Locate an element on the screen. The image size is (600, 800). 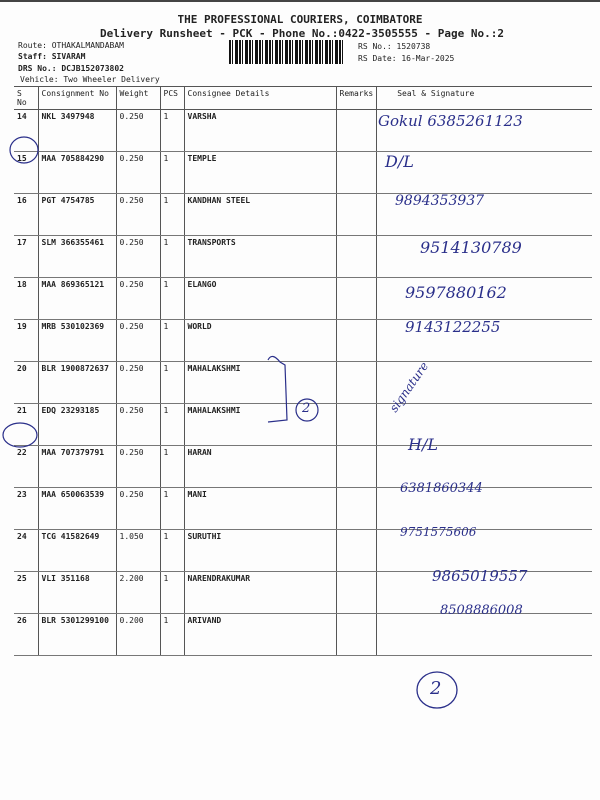
table-row: 25 VLI 351168 2.200 1 NARENDRAKUMAR is located at coordinates (303, 592).